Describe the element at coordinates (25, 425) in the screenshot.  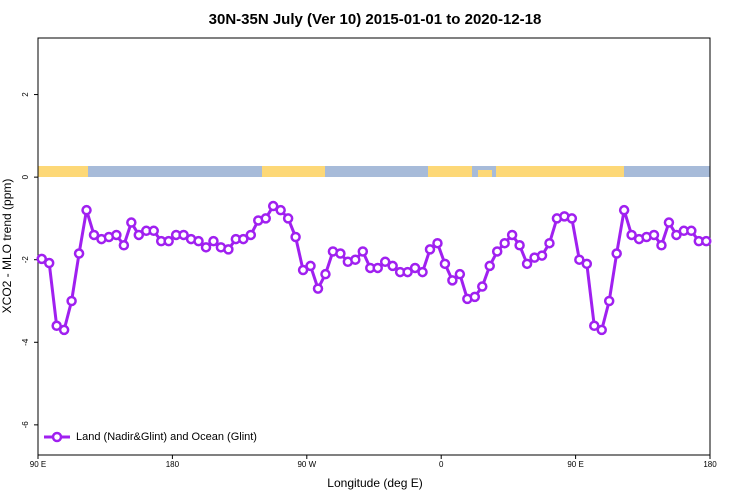
I see `y-tick-label: -6` at that location.